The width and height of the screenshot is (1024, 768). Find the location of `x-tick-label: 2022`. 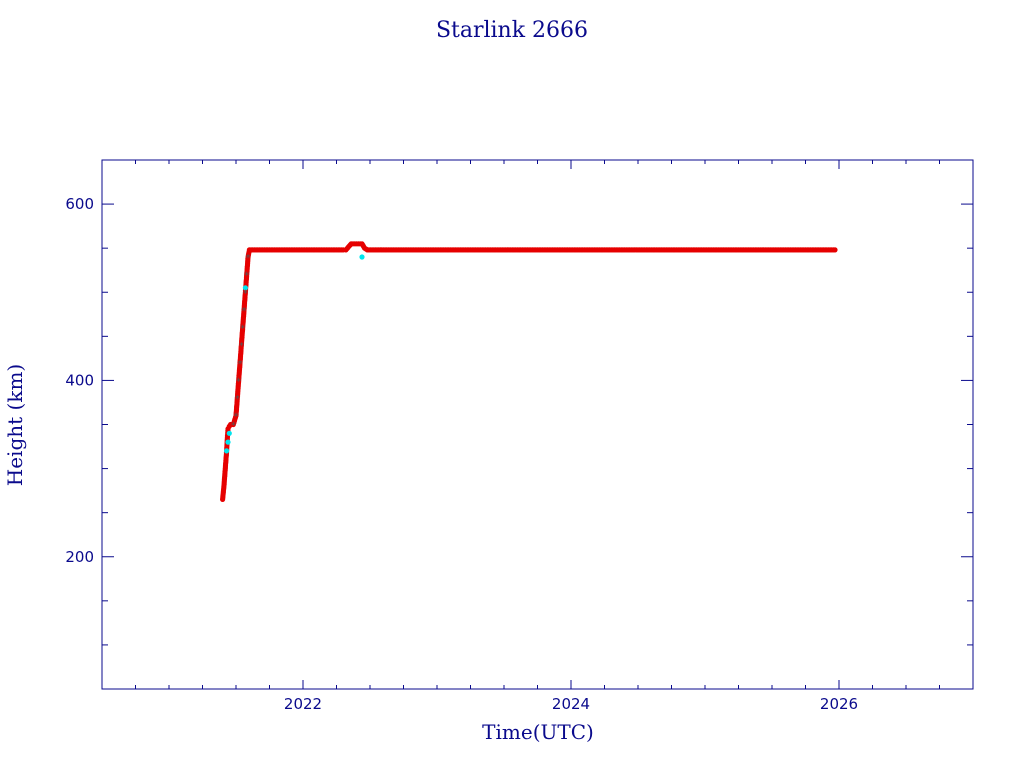

x-tick-label: 2022 is located at coordinates (303, 704).